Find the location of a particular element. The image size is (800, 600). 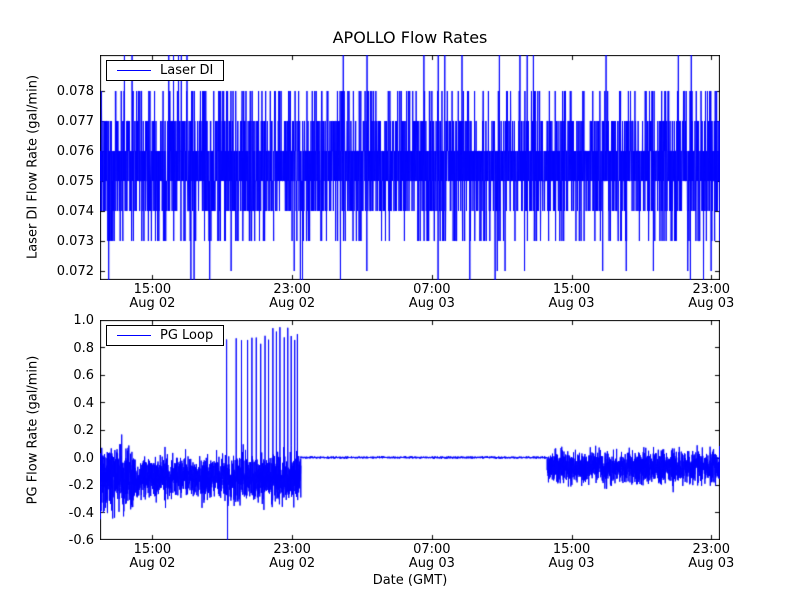

bottom-xtick-label: 15:00 Aug 03 is located at coordinates (572, 557).